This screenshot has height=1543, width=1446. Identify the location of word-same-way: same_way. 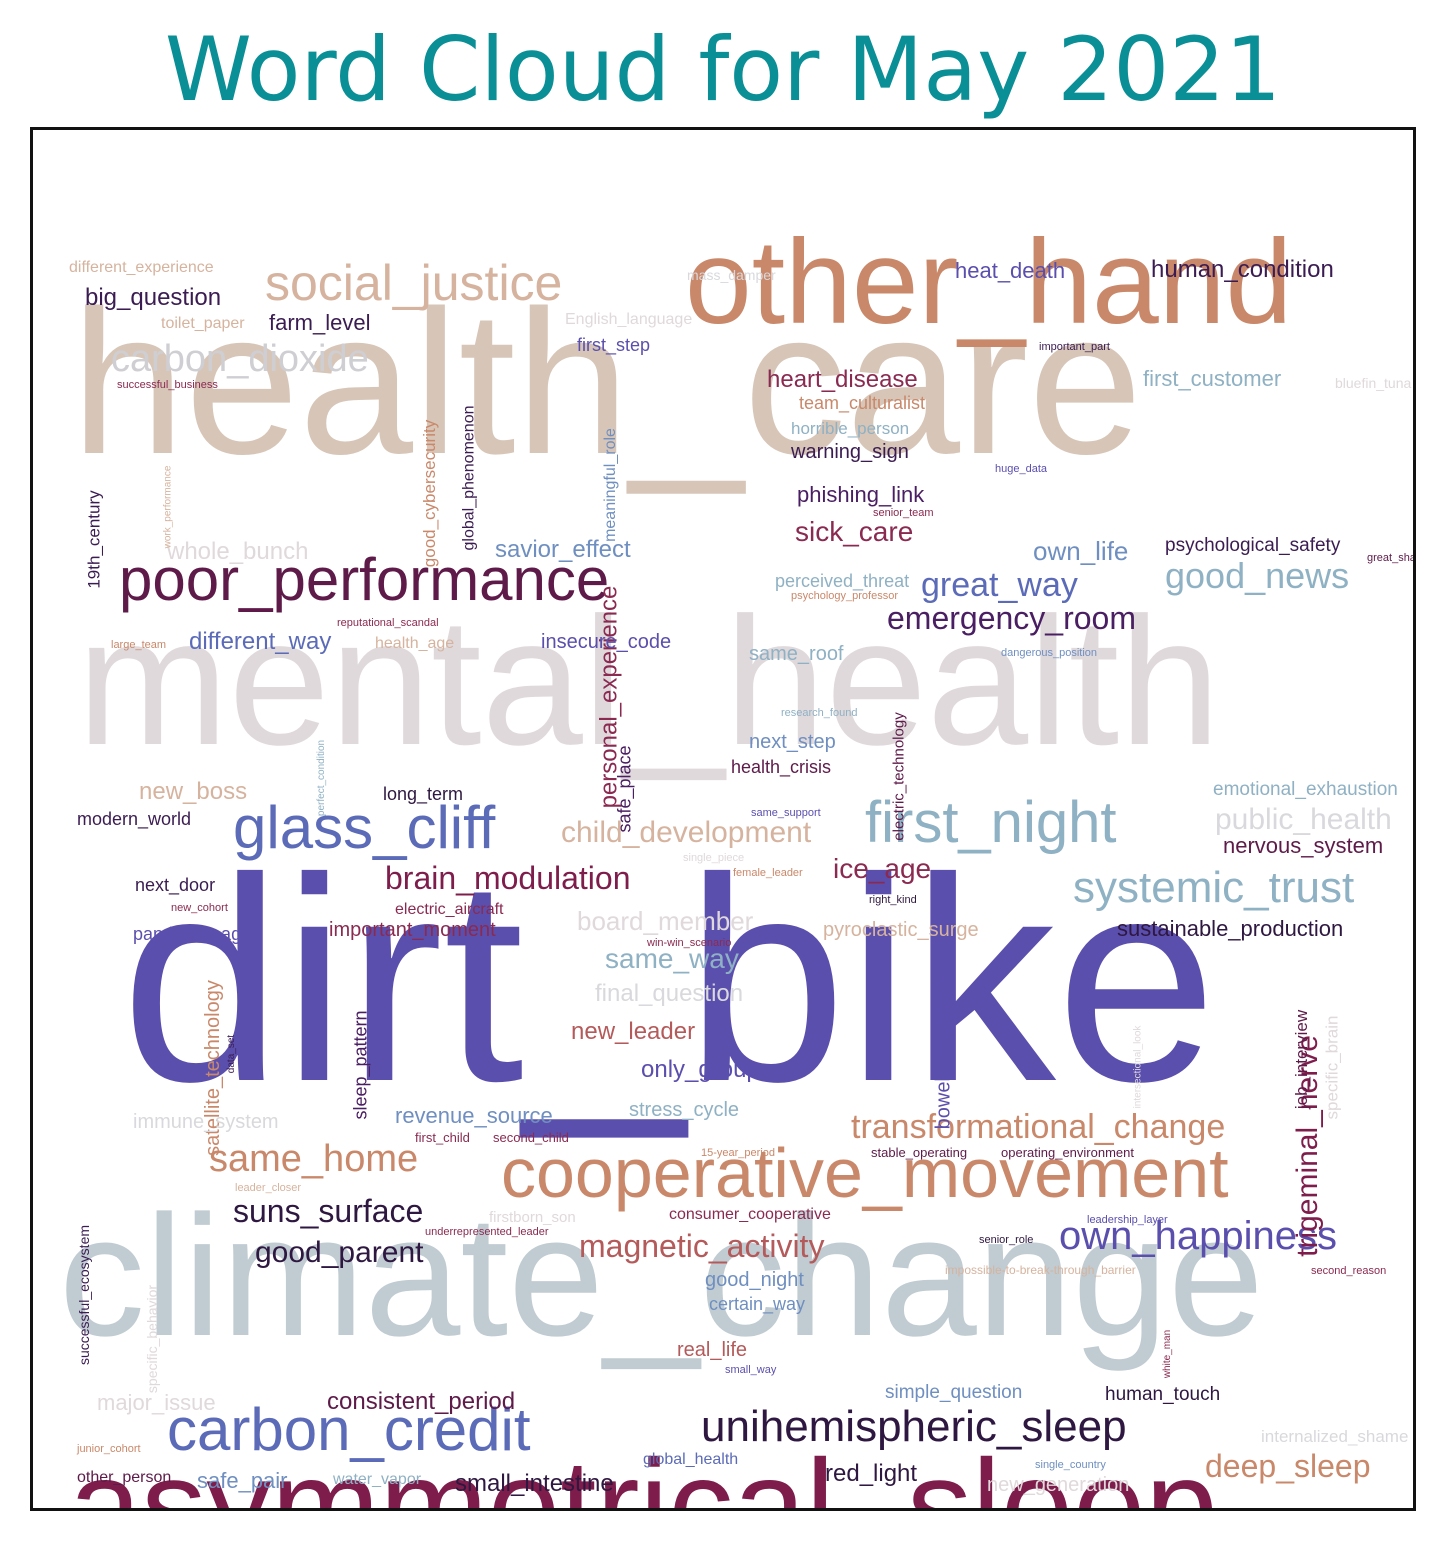
(672, 958).